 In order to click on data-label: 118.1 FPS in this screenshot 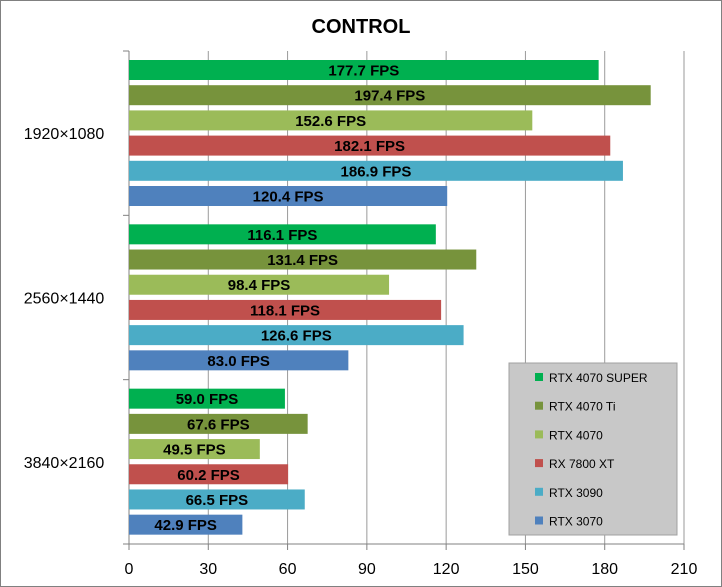, I will do `click(285, 310)`.